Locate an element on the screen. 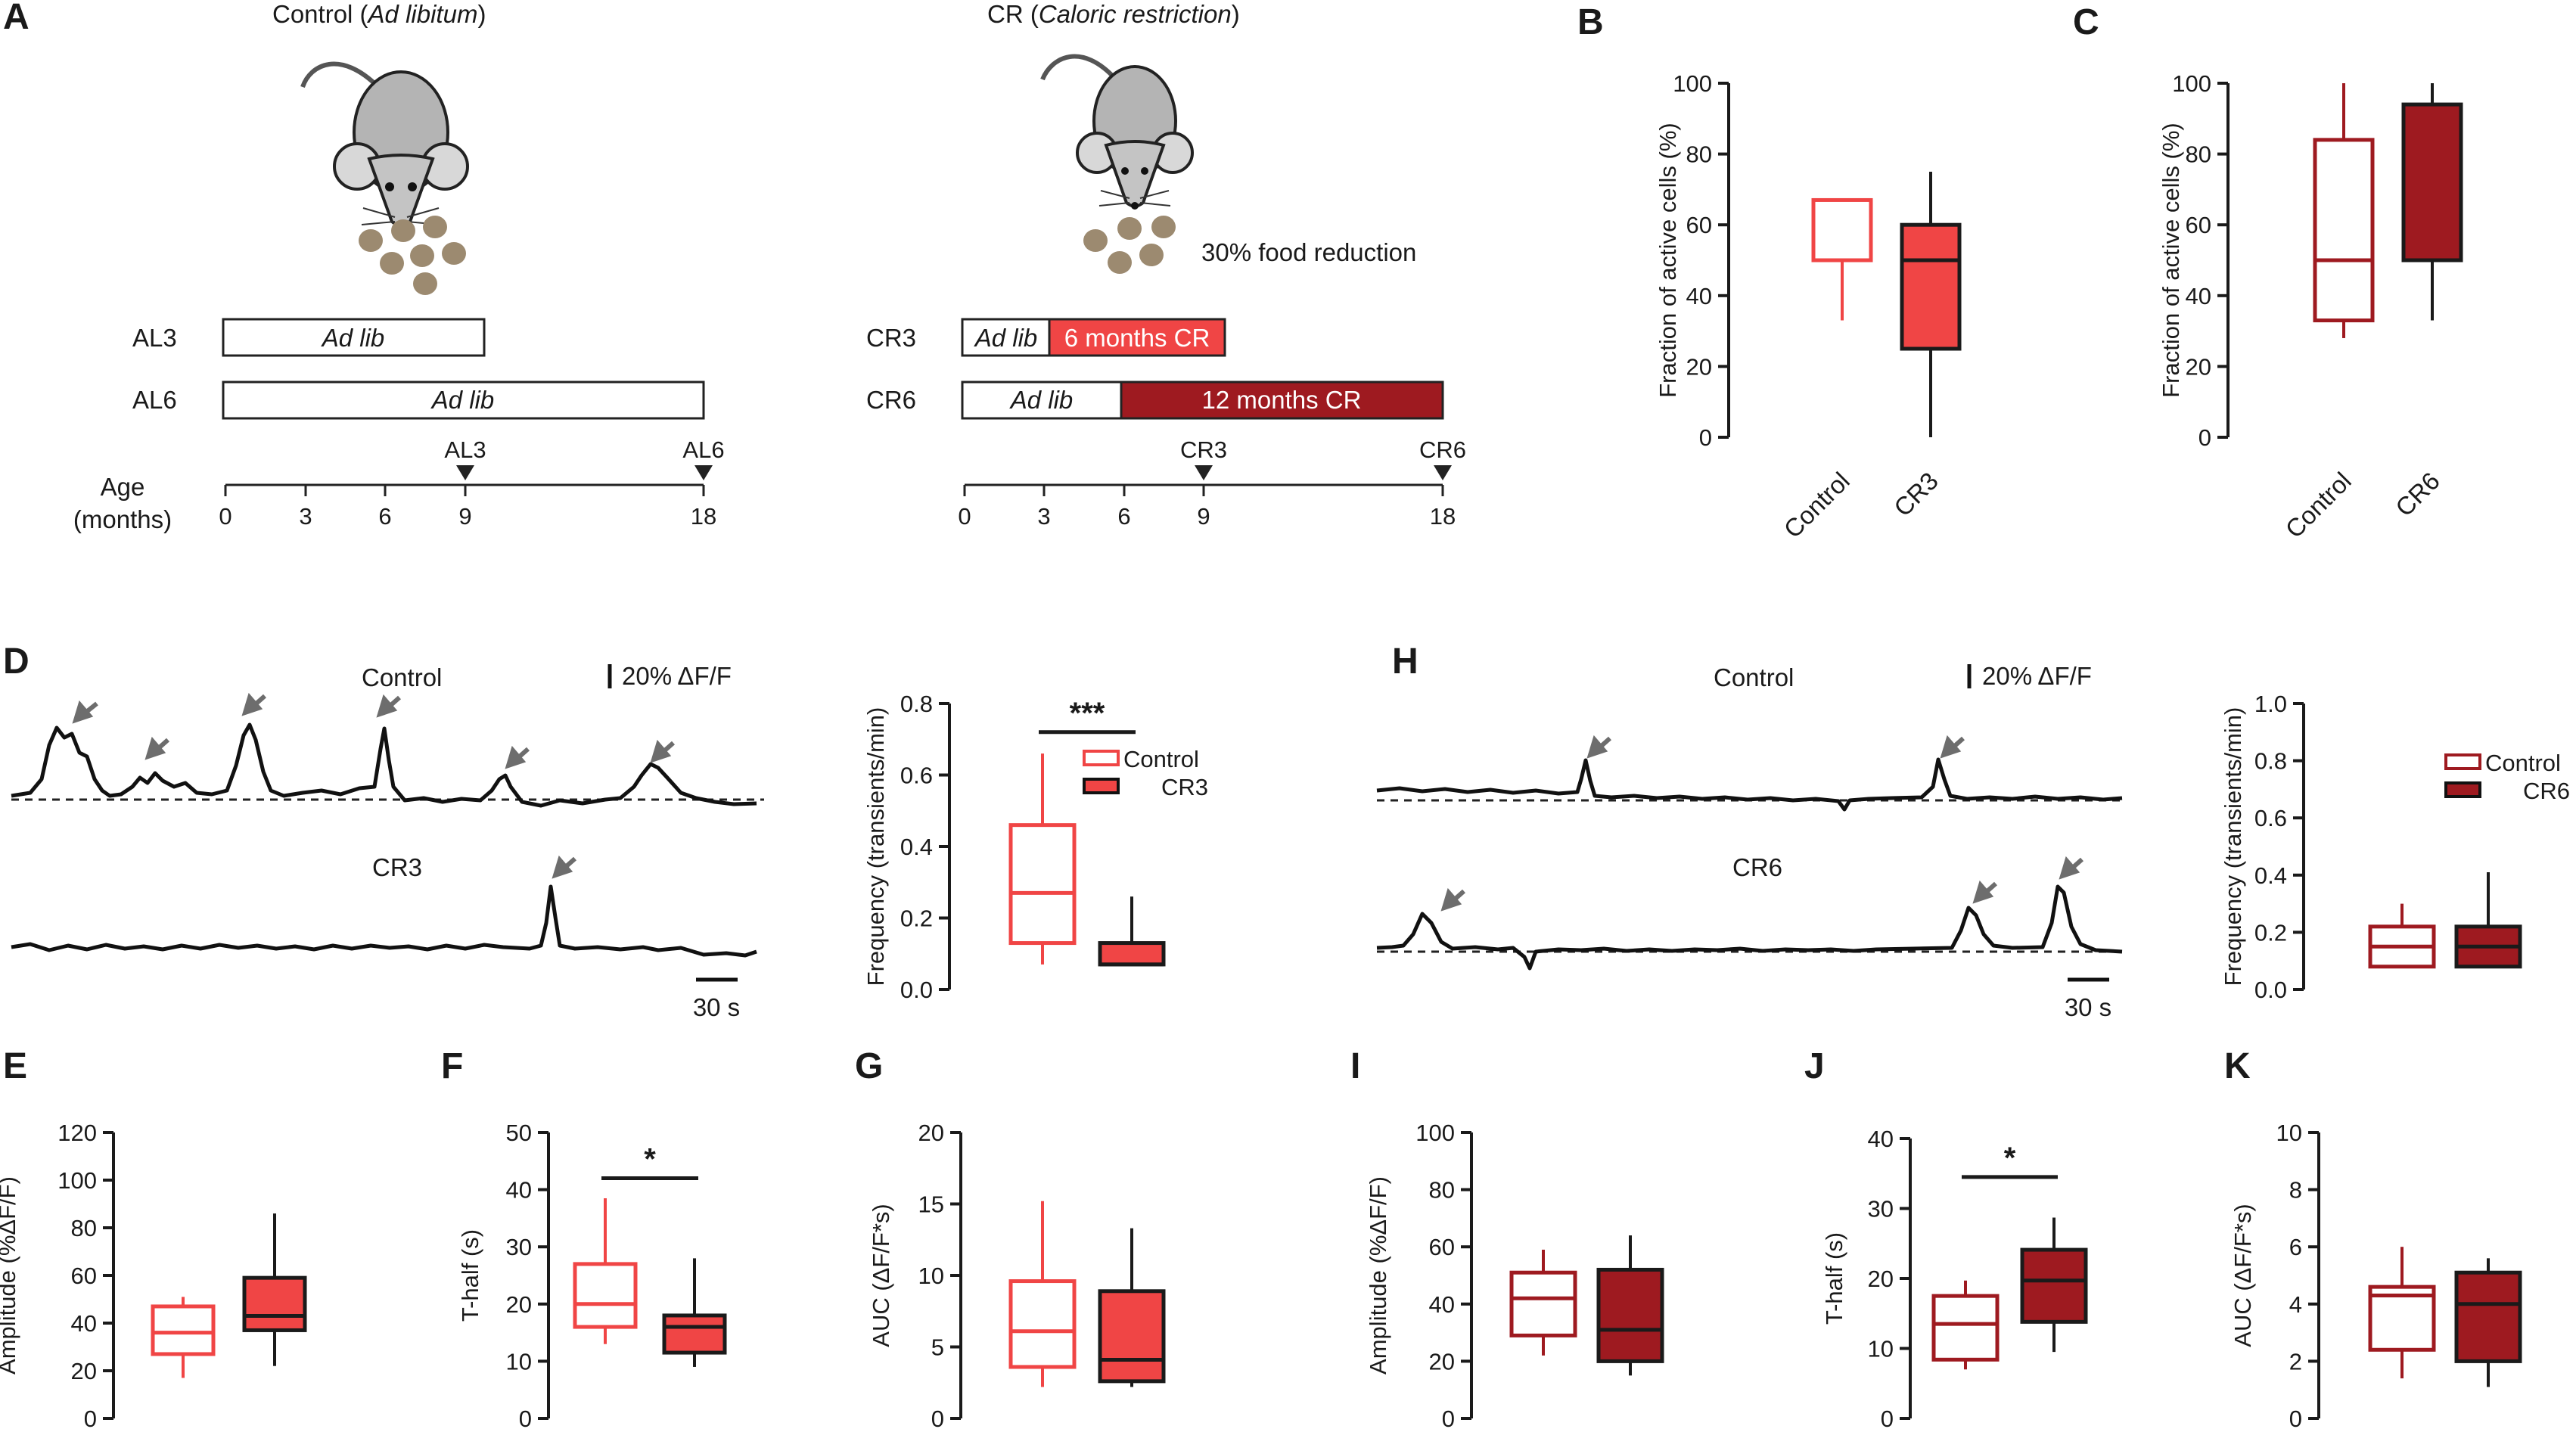  marker-label-cr3: CR3 is located at coordinates (1203, 449).